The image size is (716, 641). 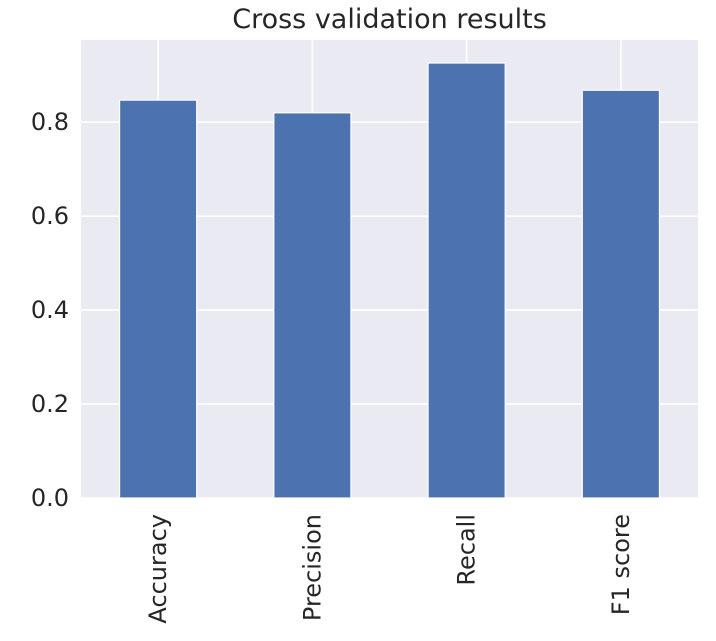 I want to click on x-tick-label: F1 score, so click(x=621, y=564).